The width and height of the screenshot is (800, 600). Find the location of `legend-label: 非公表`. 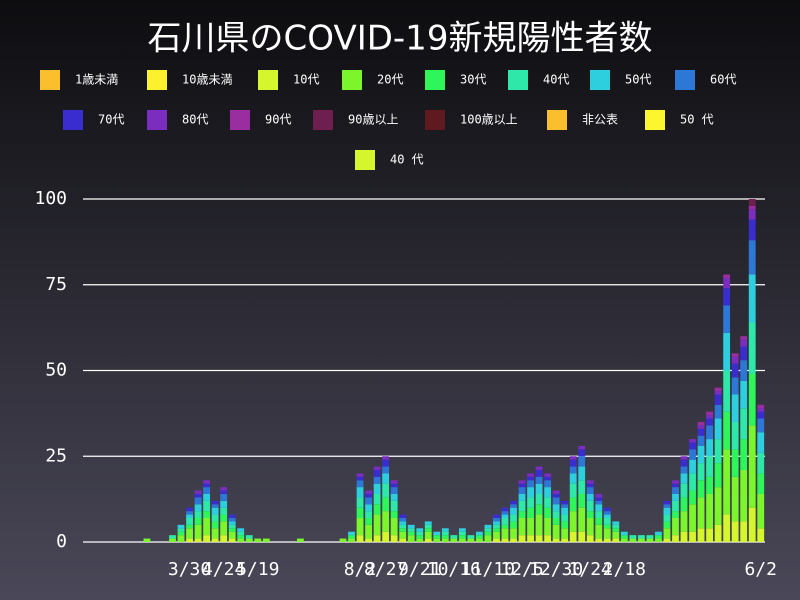

legend-label: 非公表 is located at coordinates (600, 120).